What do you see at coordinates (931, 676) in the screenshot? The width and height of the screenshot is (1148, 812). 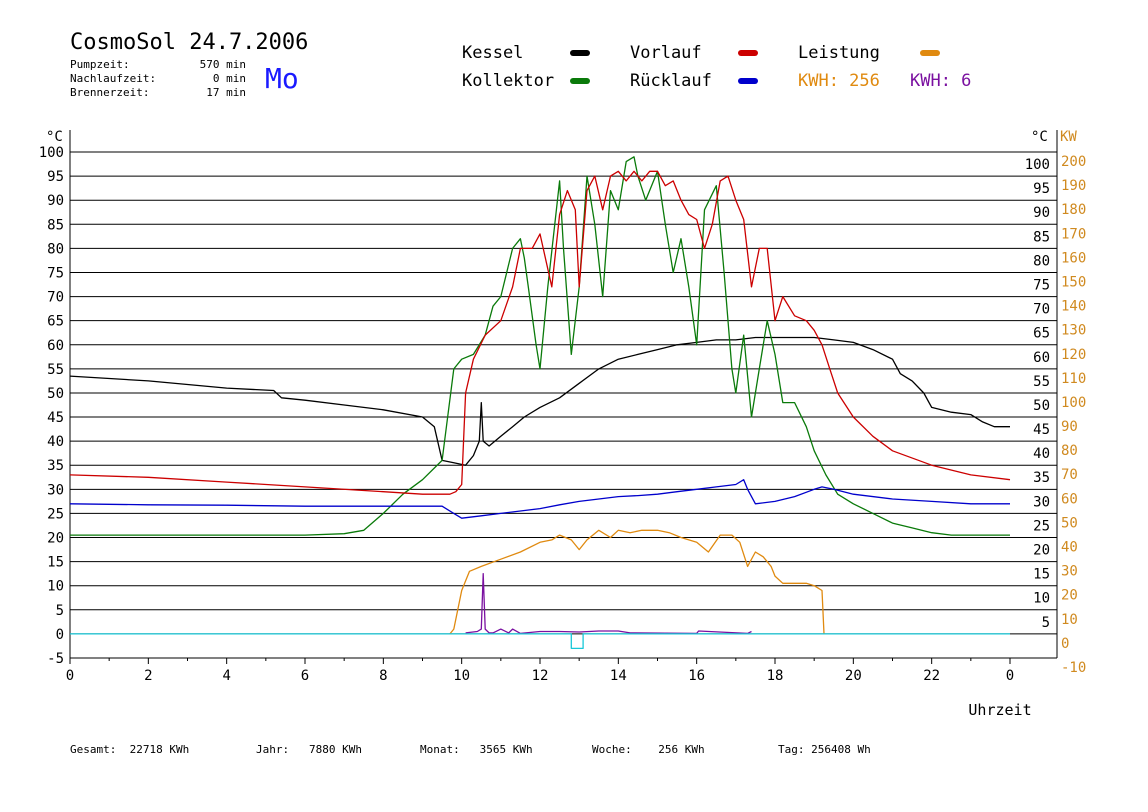 I see `x-tick-label: 22` at bounding box center [931, 676].